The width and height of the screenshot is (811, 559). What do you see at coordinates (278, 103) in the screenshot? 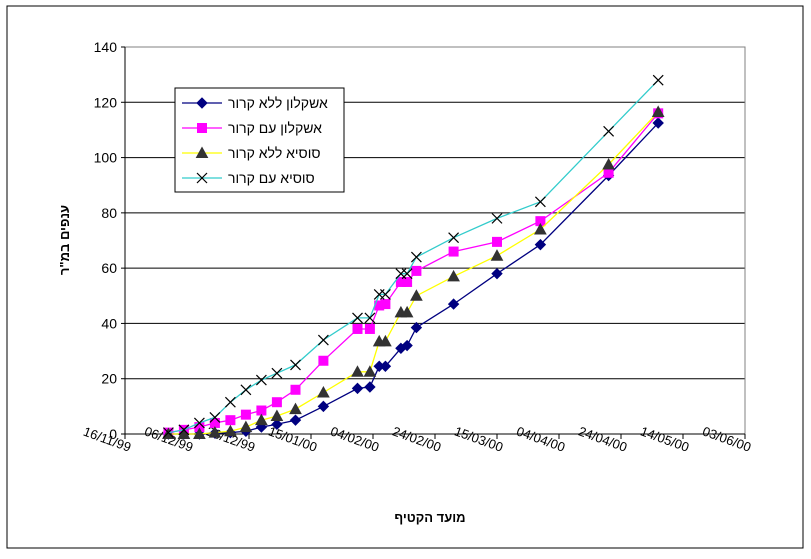
I see `legend-label: אשקלון ללא קרור` at bounding box center [278, 103].